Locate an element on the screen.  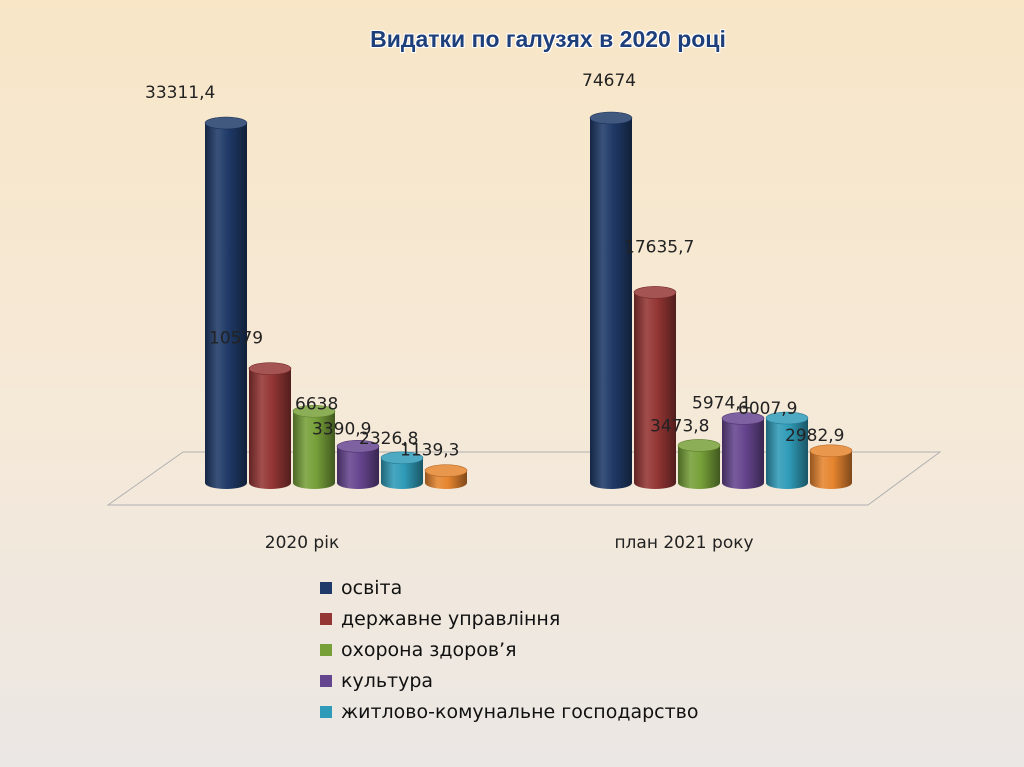
legend-item: житлово-комунальне господарство is located at coordinates (509, 711).